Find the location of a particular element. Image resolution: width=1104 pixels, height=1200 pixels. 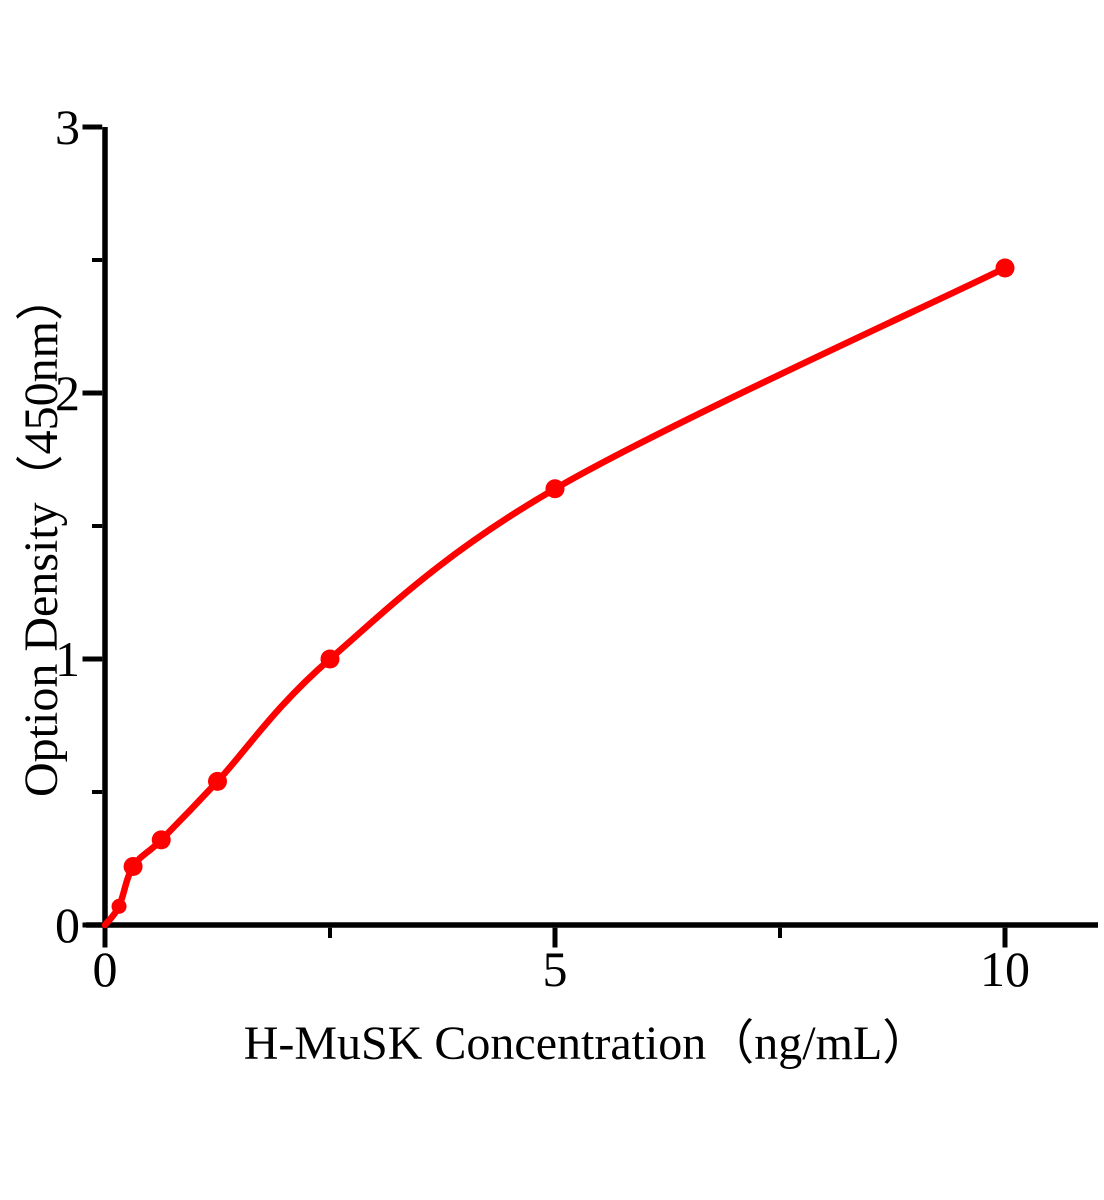

y-tick-label: 2 is located at coordinates (67, 393).